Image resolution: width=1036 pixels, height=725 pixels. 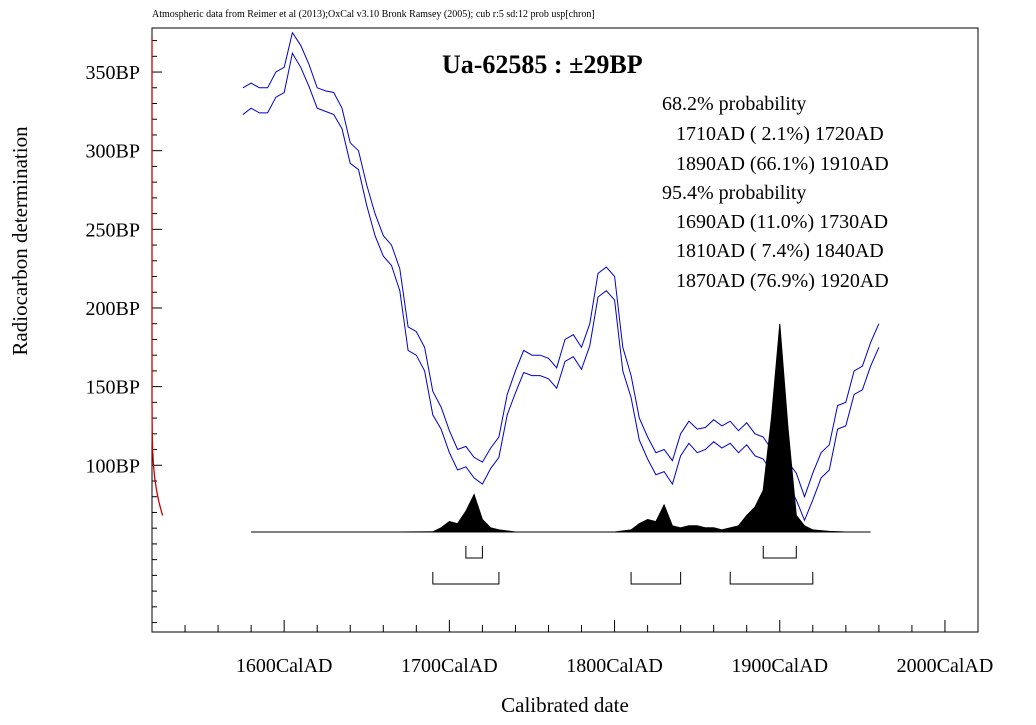 I want to click on x-tick-label: 1800CalAD, so click(x=614, y=666).